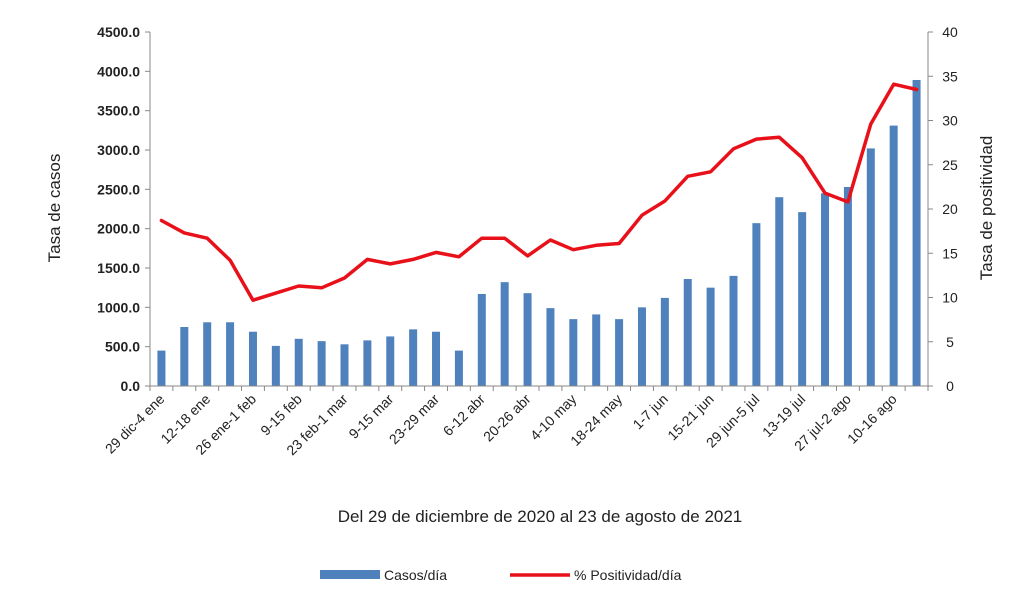  What do you see at coordinates (950, 209) in the screenshot?
I see `right-tick-label: 20` at bounding box center [950, 209].